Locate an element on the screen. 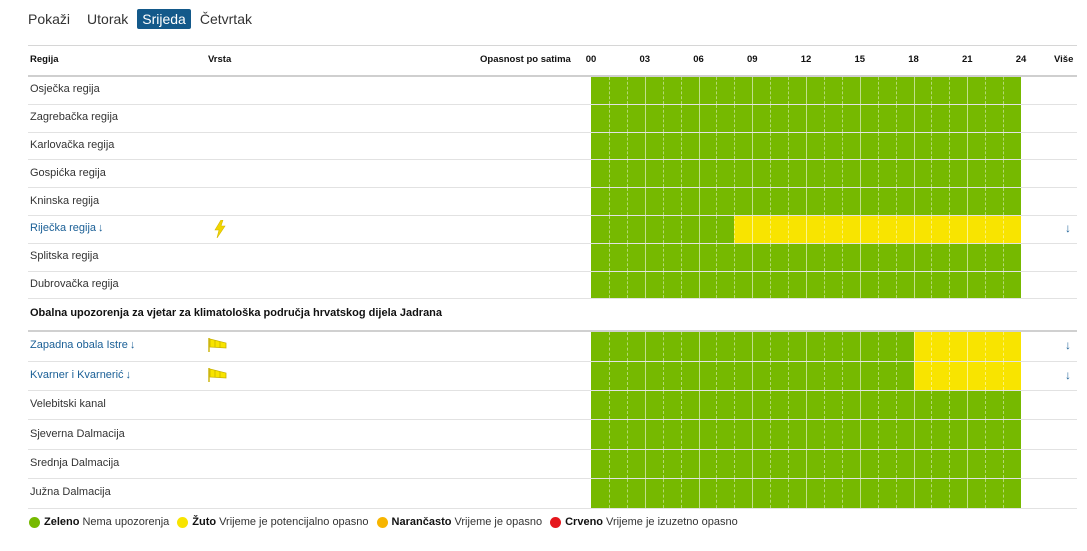  legend-item-green: Zeleno Nema upozorenja is located at coordinates (99, 522).